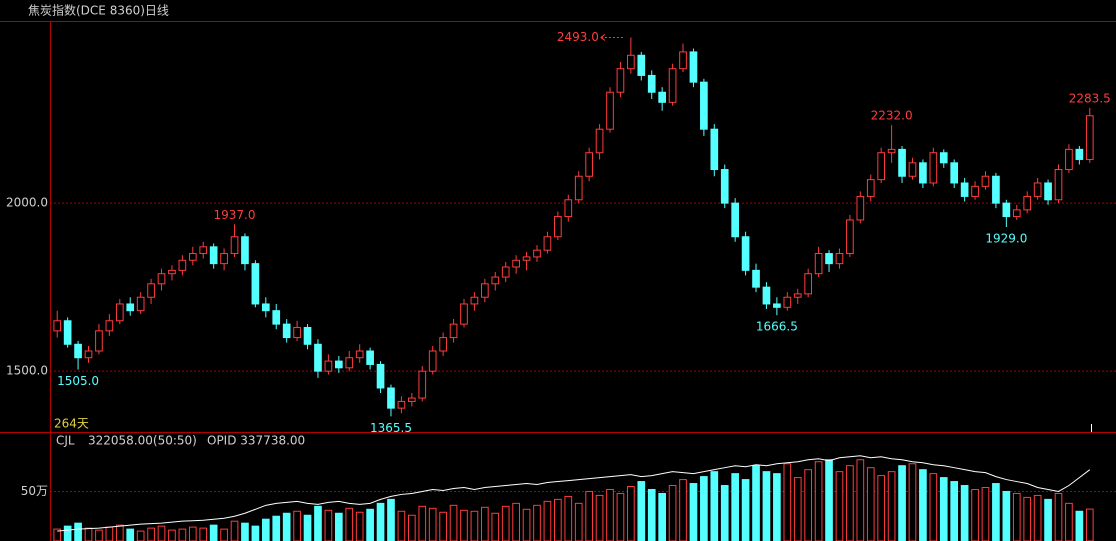  Describe the element at coordinates (235, 215) in the screenshot. I see `annotation: 1937.0` at that location.